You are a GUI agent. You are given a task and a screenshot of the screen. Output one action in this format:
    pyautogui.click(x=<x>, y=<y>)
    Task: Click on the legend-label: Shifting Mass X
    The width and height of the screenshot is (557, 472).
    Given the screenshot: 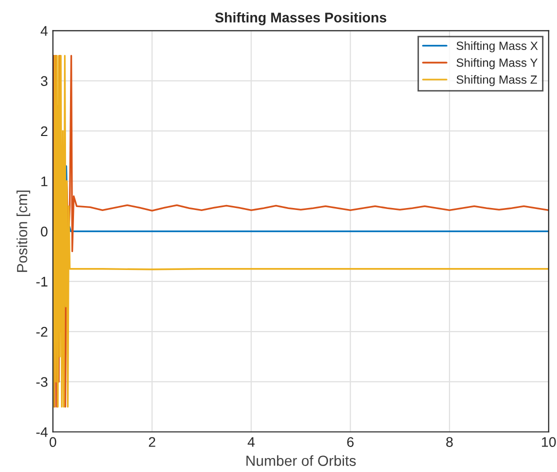 What is the action you would take?
    pyautogui.click(x=497, y=46)
    